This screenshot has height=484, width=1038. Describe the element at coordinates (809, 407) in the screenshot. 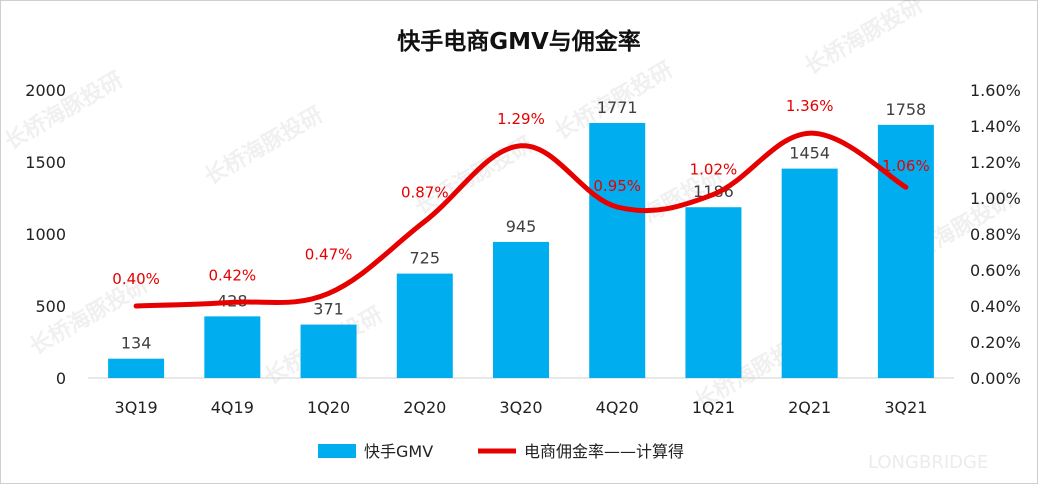

I see `x-tick-label: 2Q21` at that location.